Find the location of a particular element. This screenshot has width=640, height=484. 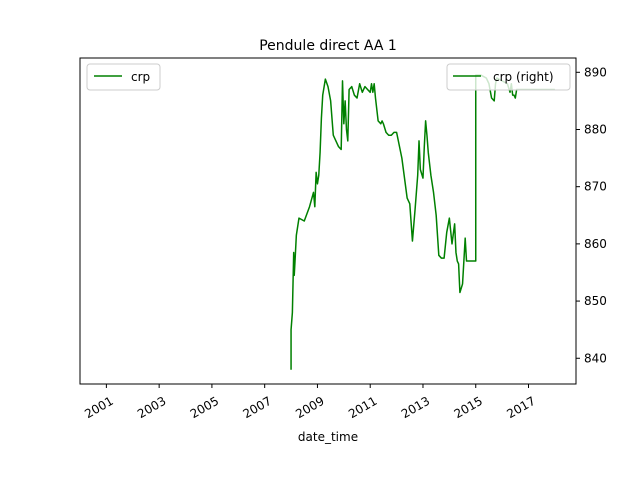

y-tick-label: 860 is located at coordinates (595, 244).